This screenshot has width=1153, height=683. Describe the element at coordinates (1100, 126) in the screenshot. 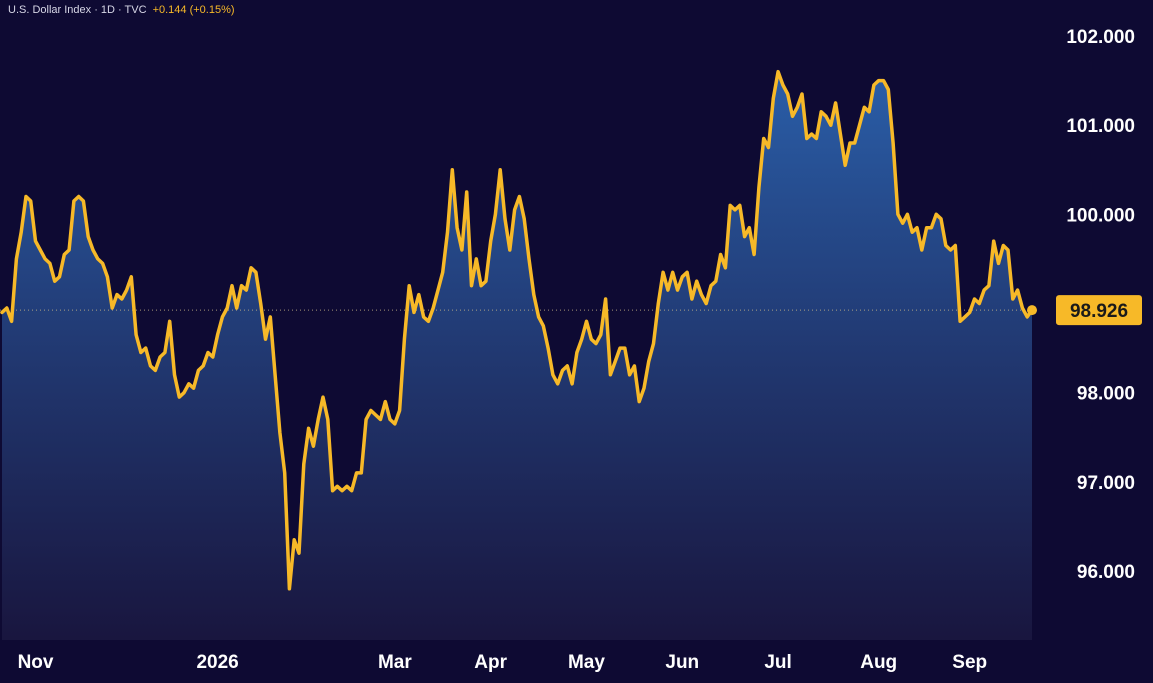

I see `y-tick-label: 101.000` at that location.